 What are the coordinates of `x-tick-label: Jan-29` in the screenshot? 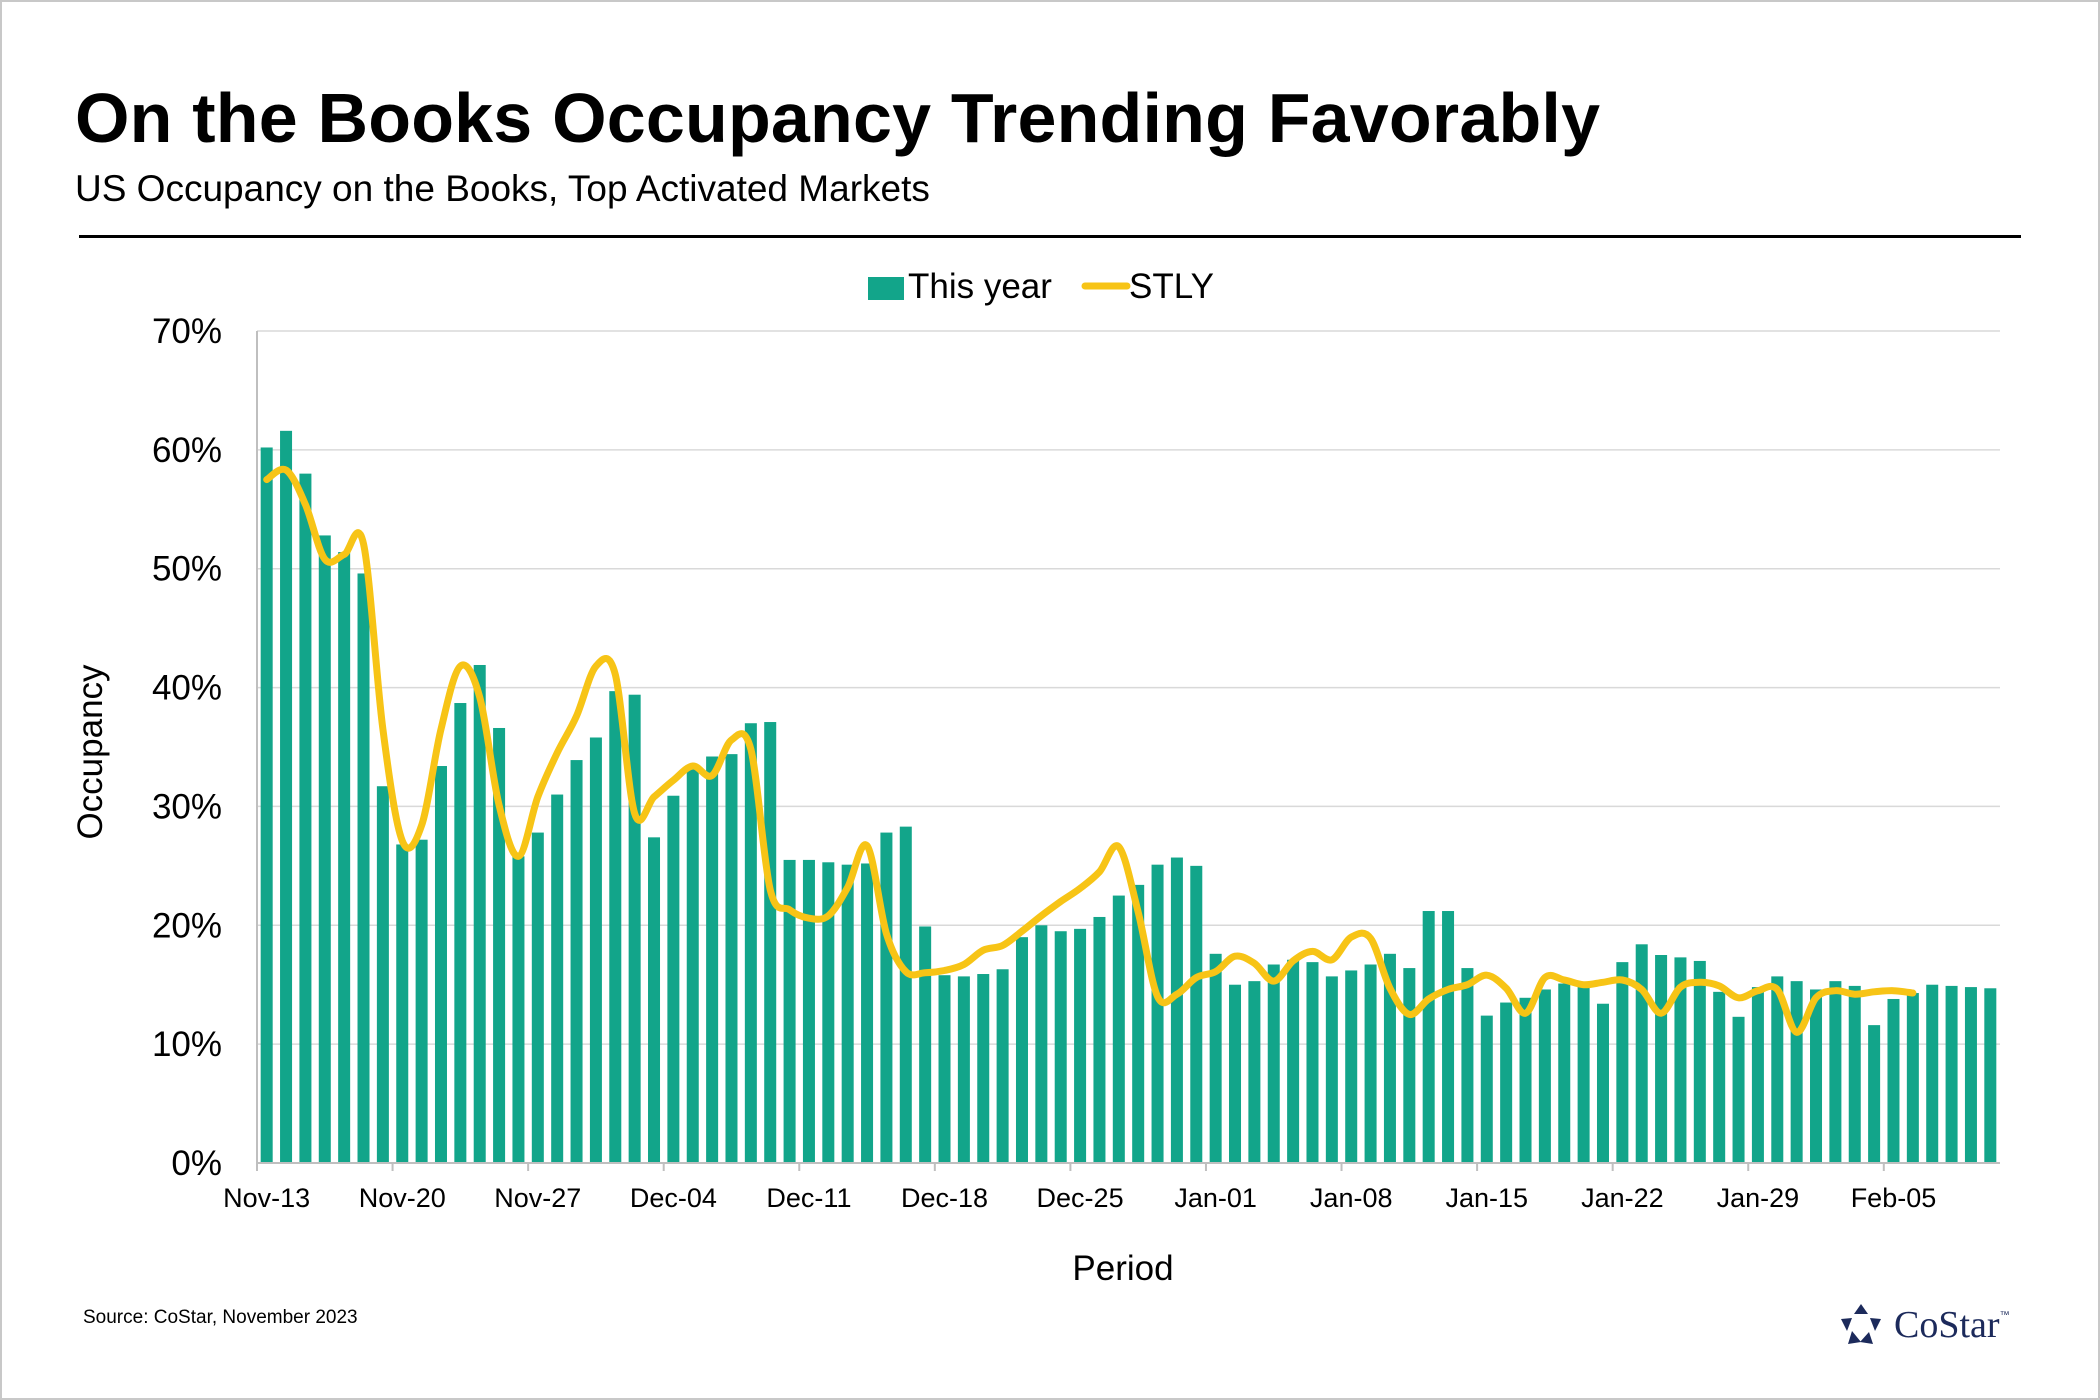 It's located at (1758, 1198).